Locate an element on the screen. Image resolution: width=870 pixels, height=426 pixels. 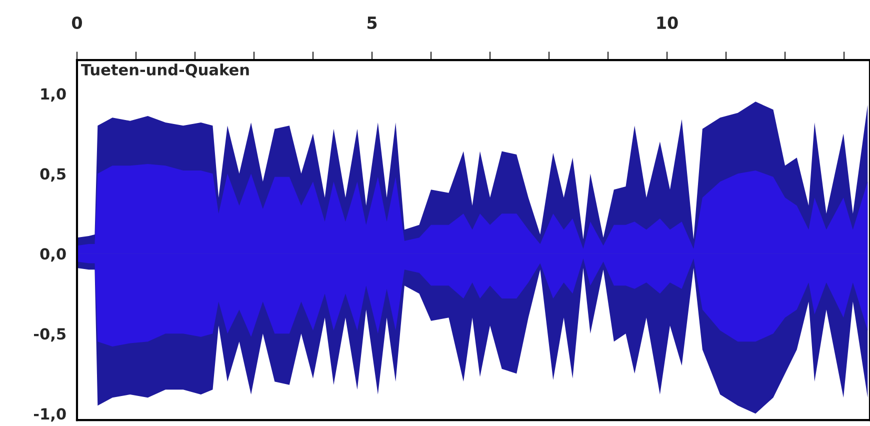
y-tick-label: 1,0 is located at coordinates (53, 95).